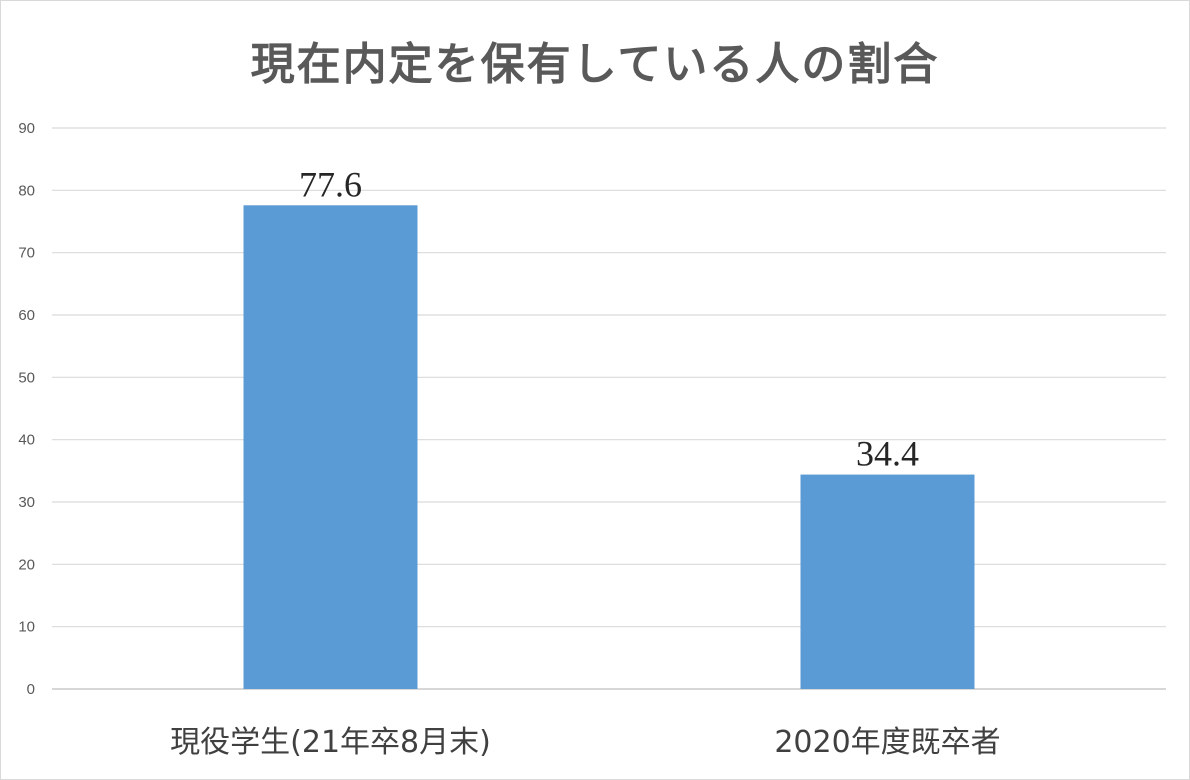  Describe the element at coordinates (330, 184) in the screenshot. I see `data-label-1: 77.6` at that location.